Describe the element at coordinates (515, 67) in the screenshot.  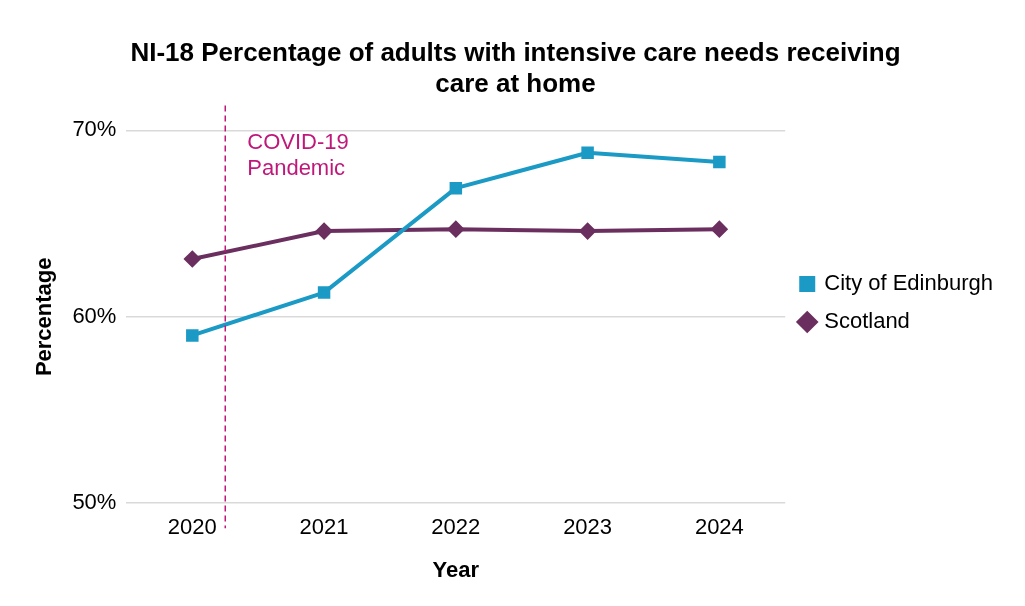
I see `chart-title: NI-18 Percentage of adults with intensive care needs receiving care at home` at that location.